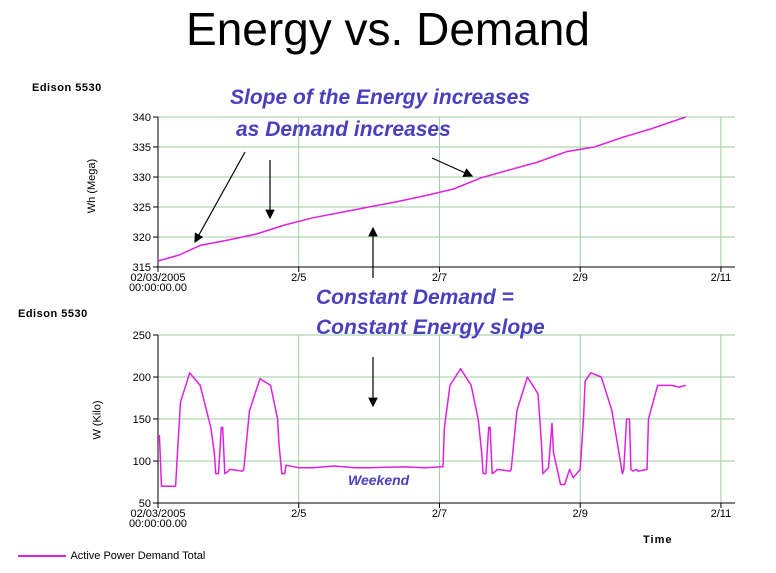 The height and width of the screenshot is (573, 776). Describe the element at coordinates (142, 178) in the screenshot. I see `energy-y-tick-label: 330` at that location.